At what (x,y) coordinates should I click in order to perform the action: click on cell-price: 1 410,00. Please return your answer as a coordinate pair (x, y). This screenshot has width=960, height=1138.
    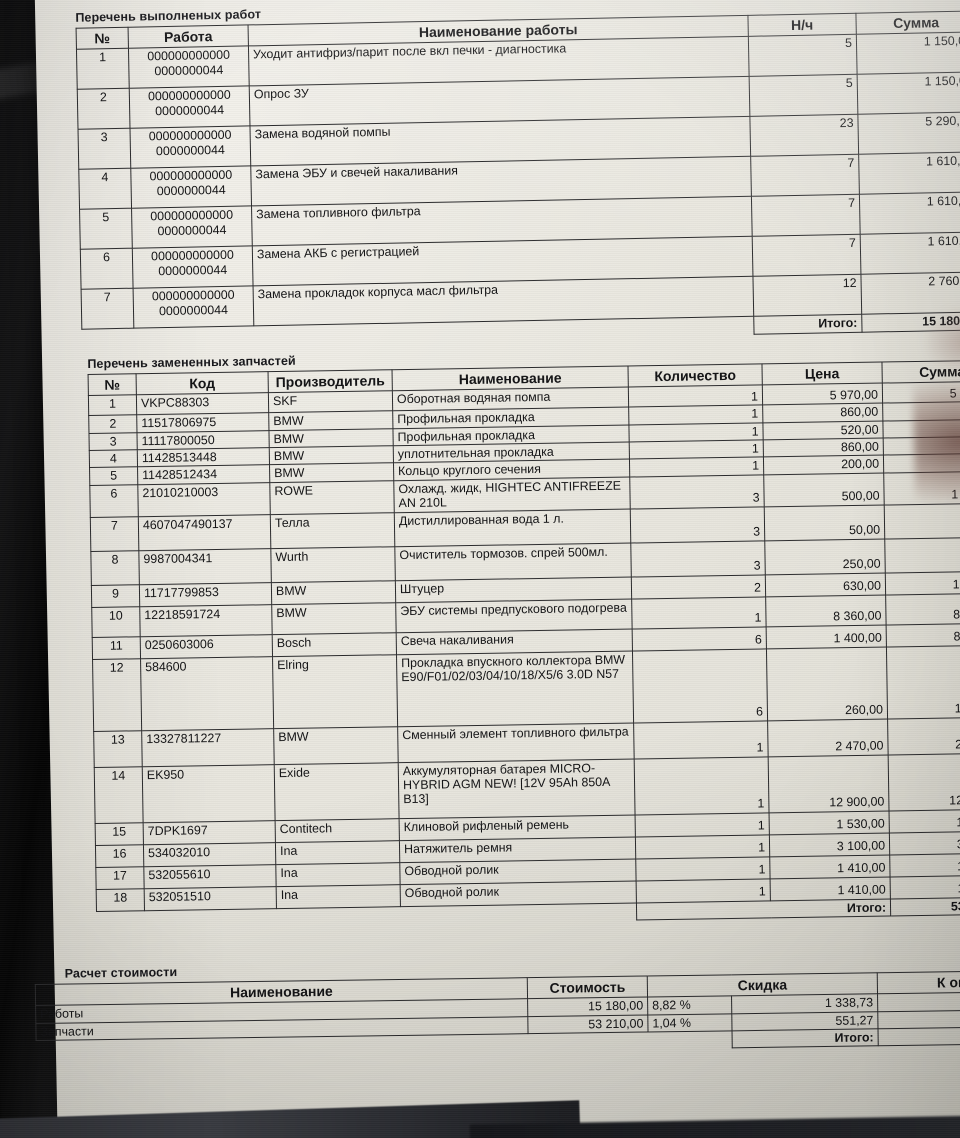
    Looking at the image, I should click on (830, 866).